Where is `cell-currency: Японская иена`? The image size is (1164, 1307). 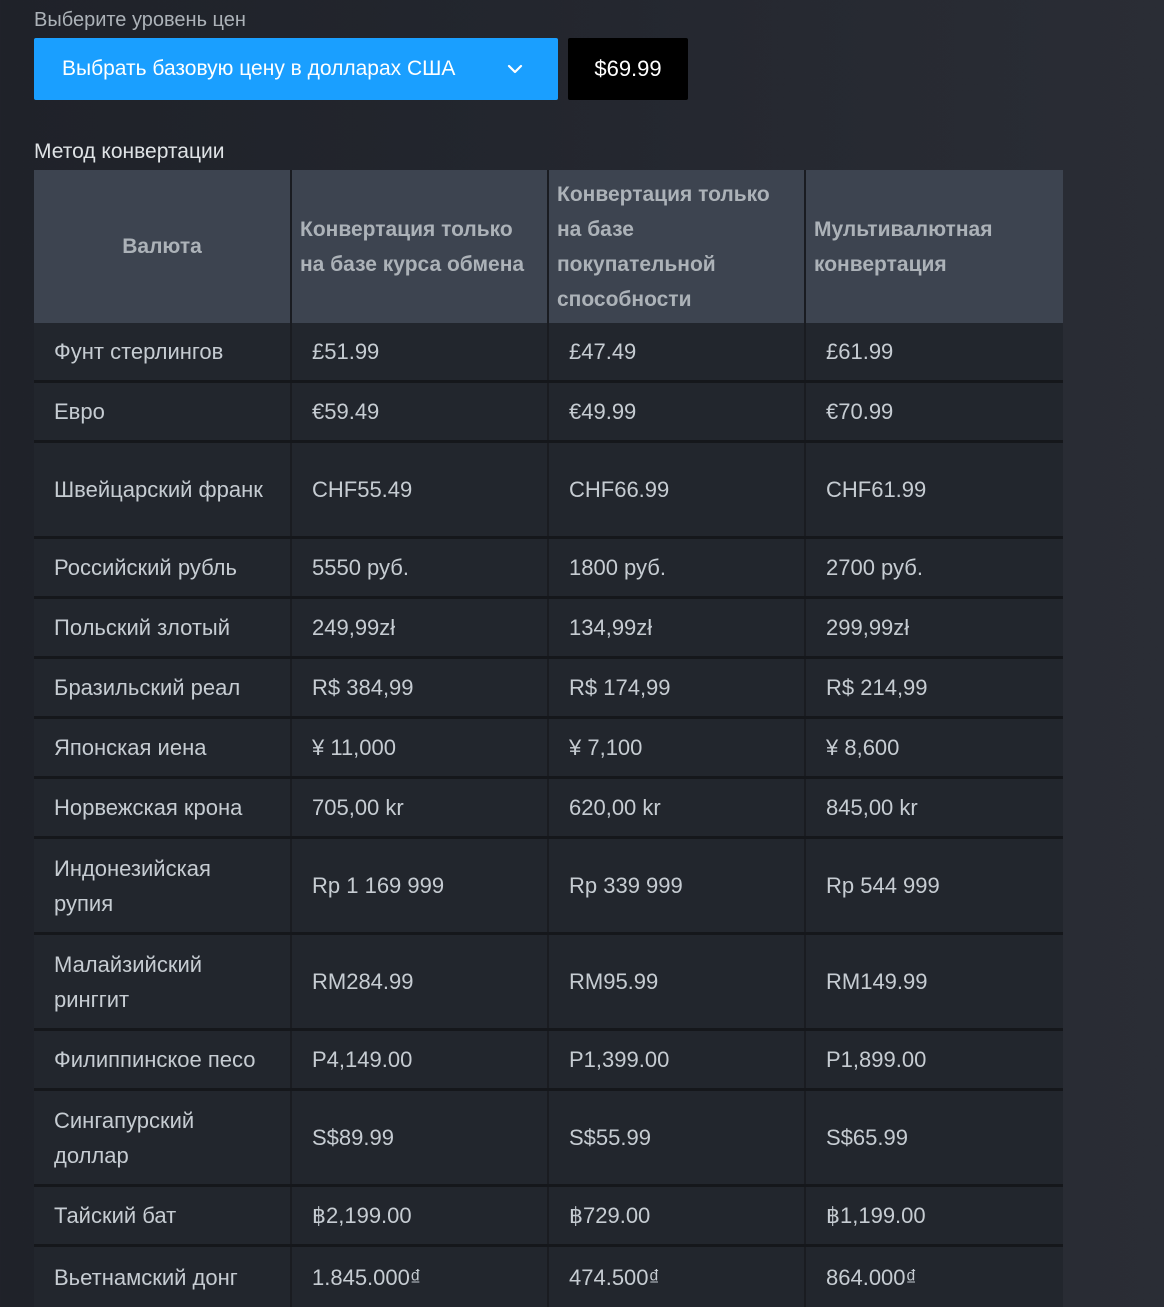 cell-currency: Японская иена is located at coordinates (162, 748).